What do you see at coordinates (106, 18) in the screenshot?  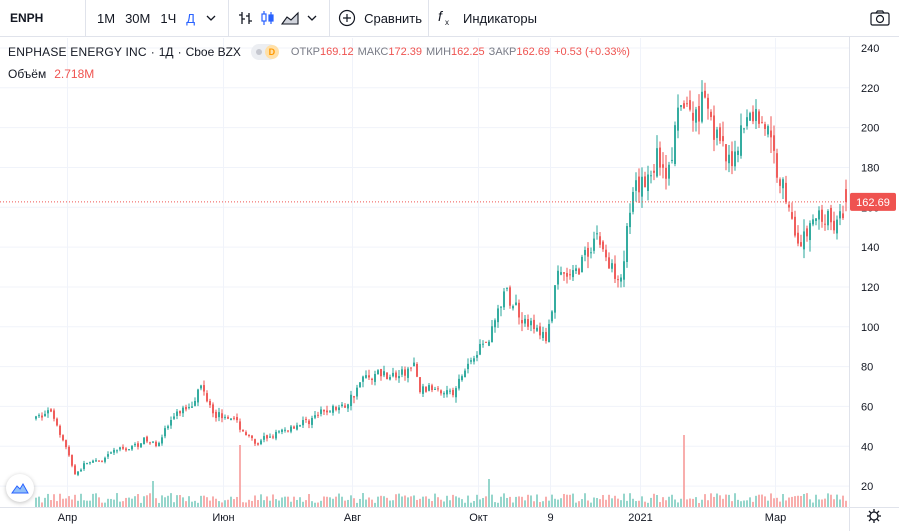 I see `interval-1m-button: 1М` at bounding box center [106, 18].